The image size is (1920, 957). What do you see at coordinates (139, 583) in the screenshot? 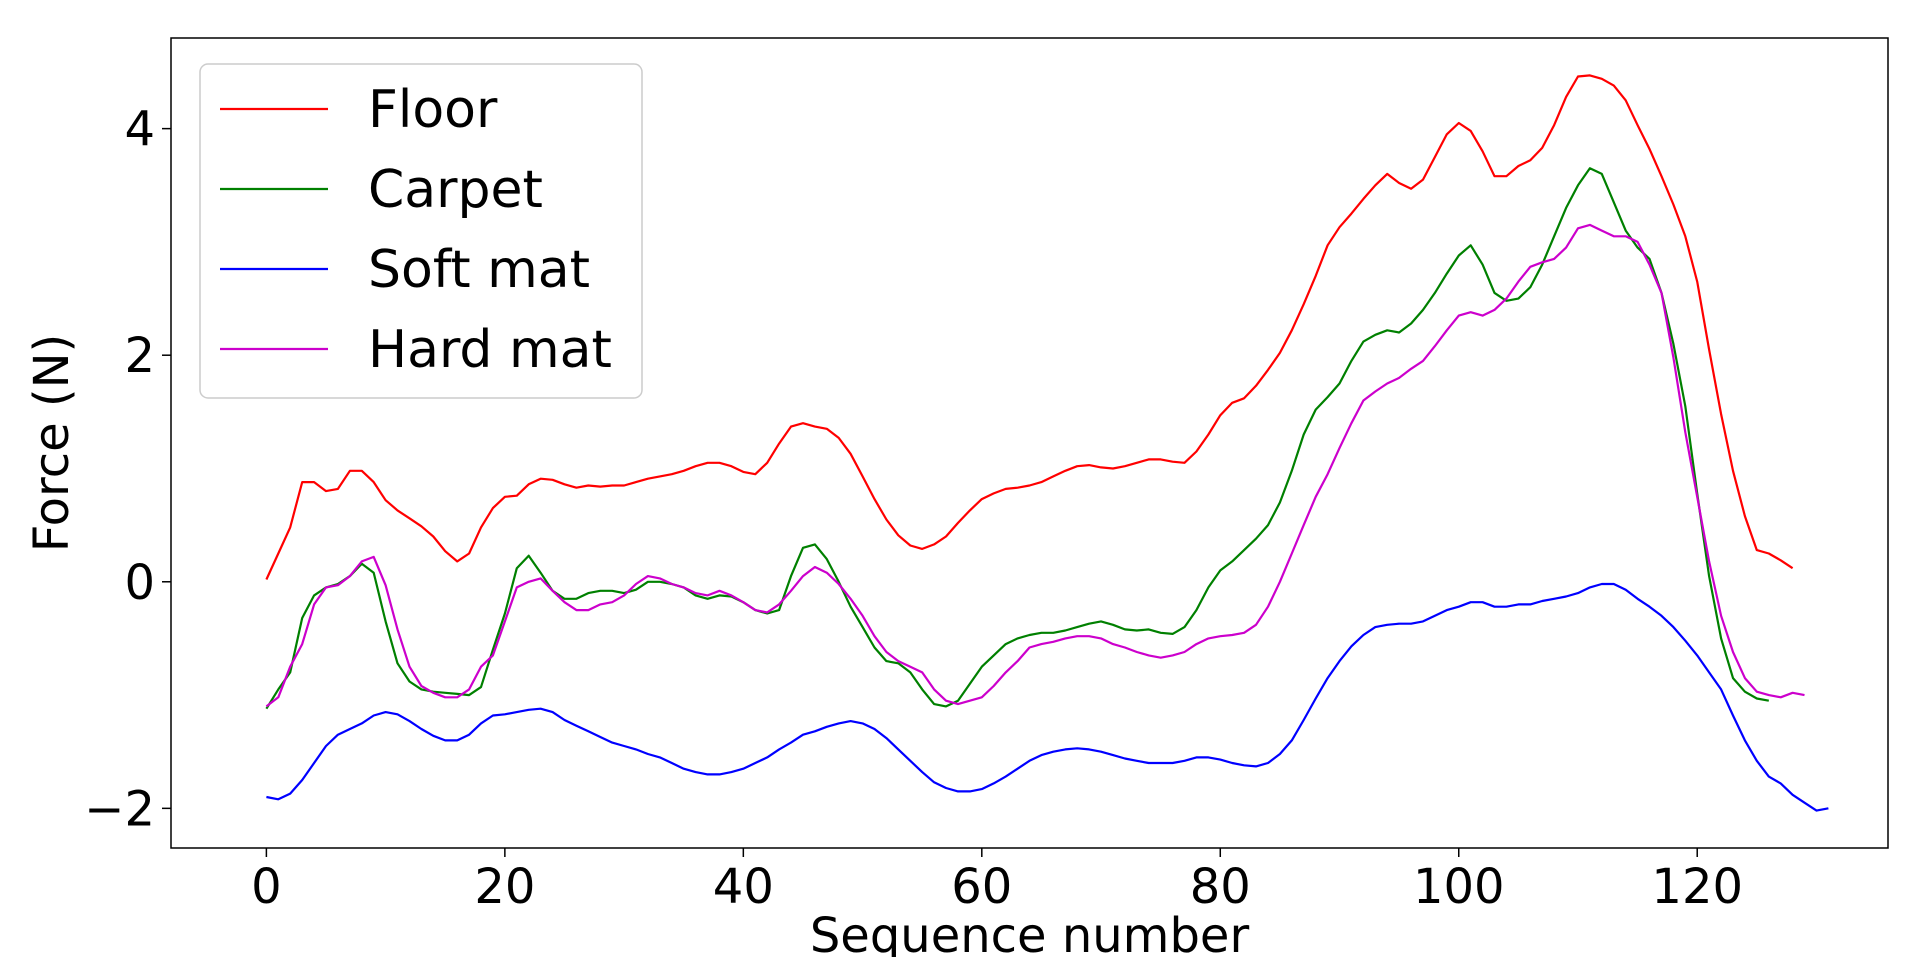
I see `y-tick-label: 0` at bounding box center [139, 583].